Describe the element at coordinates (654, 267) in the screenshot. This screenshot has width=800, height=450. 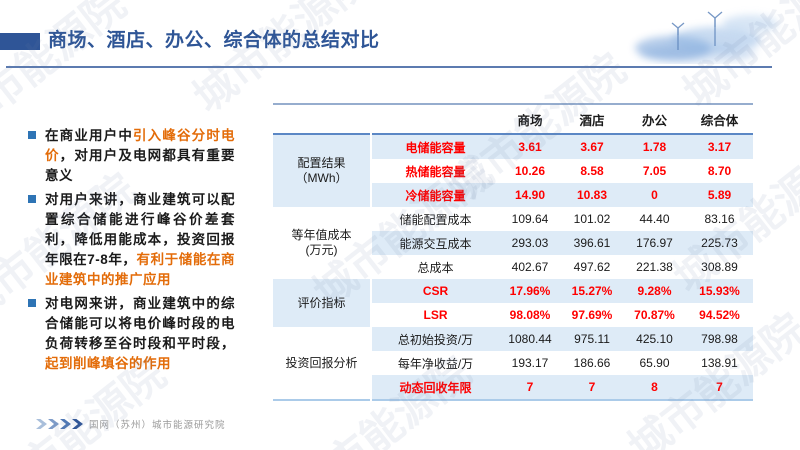
I see `value-cell: 221.38` at that location.